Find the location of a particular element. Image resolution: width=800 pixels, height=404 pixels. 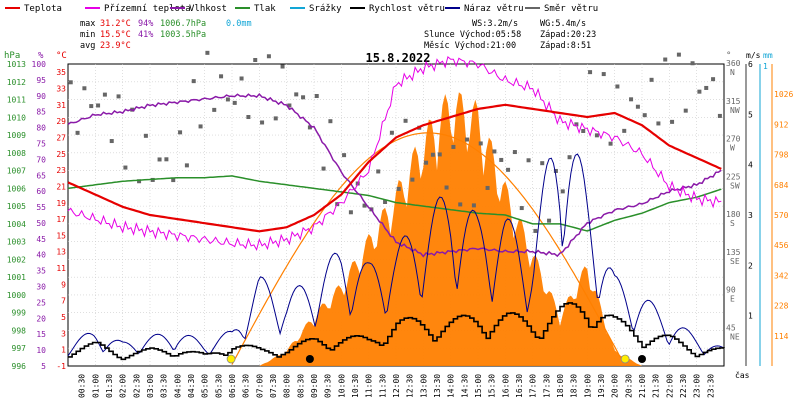

tick-label-degc: 9 is located at coordinates (63, 284).